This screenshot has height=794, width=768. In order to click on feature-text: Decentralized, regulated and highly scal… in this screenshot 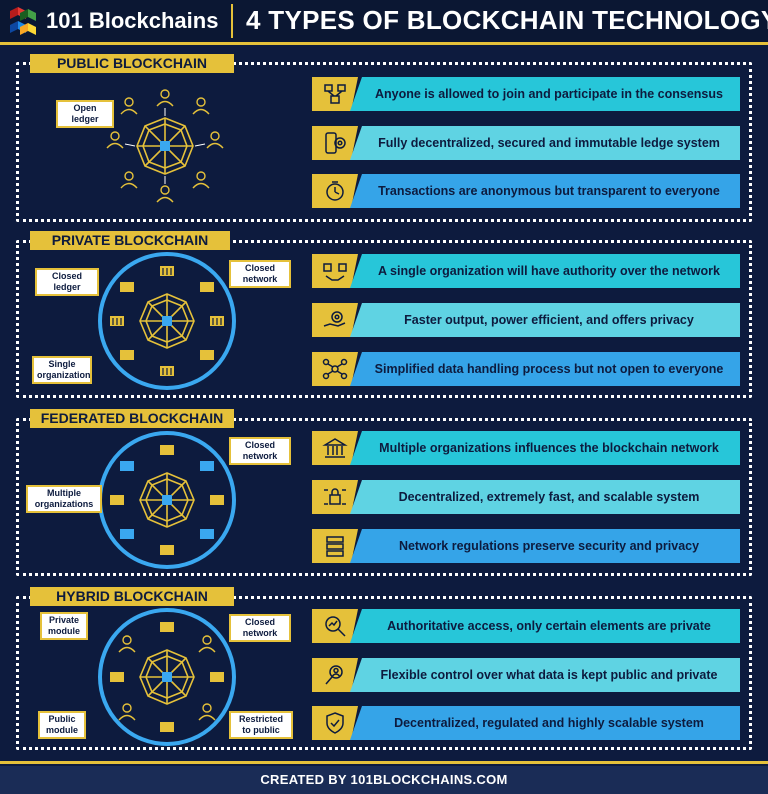, I will do `click(545, 723)`.